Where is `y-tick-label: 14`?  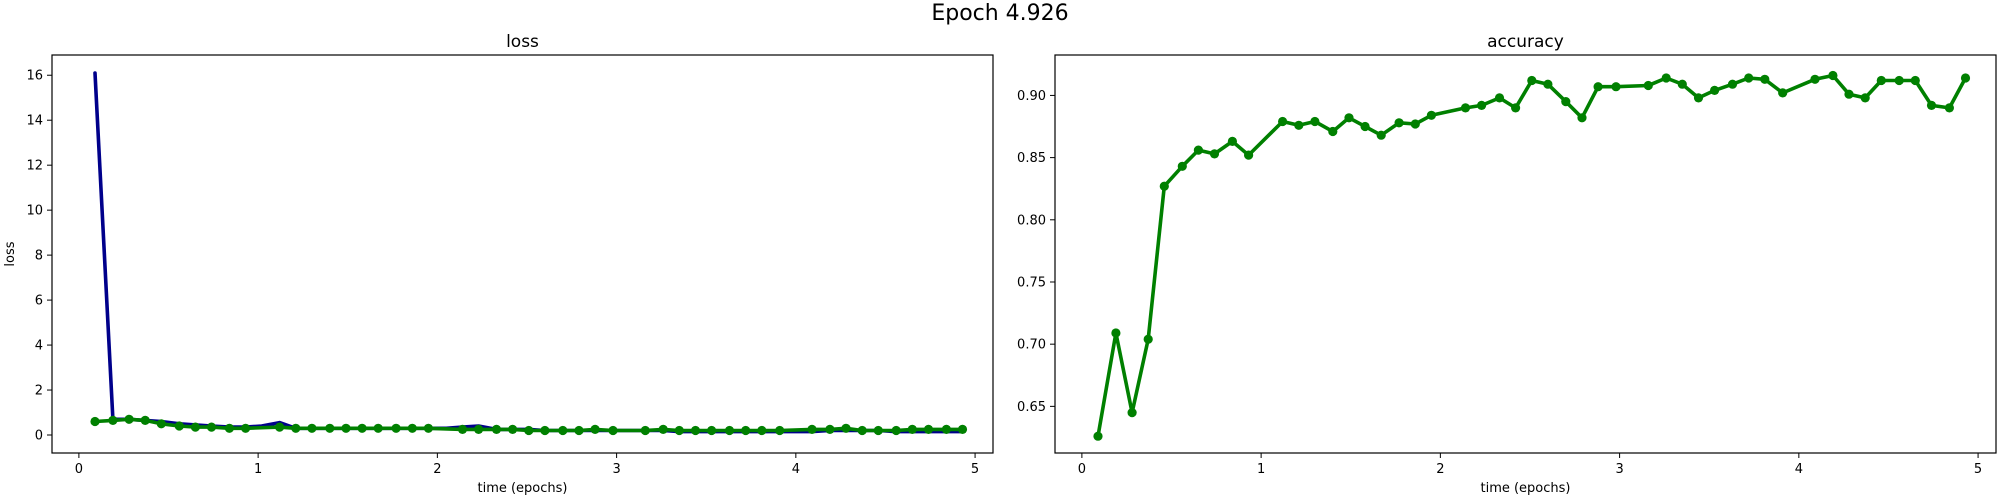
y-tick-label: 14 is located at coordinates (34, 121).